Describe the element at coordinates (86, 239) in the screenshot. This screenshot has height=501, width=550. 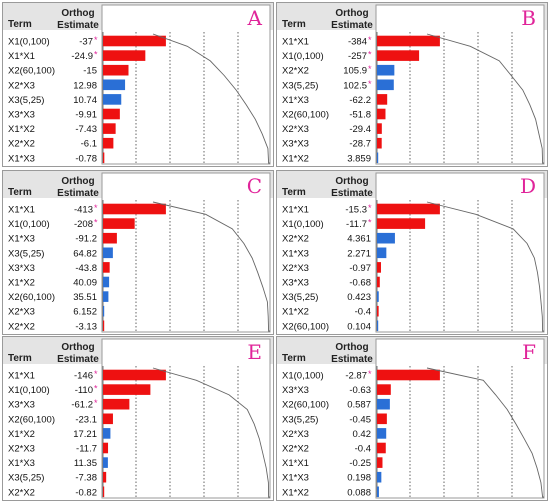
I see `estimate-value: -91.2` at that location.